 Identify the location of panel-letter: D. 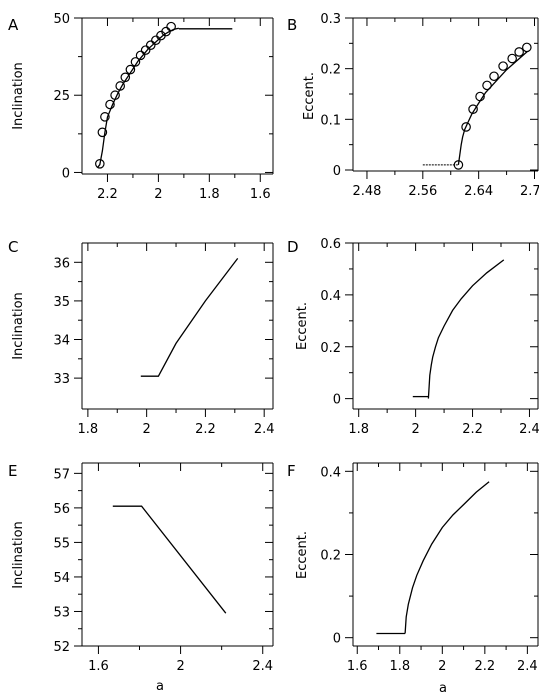
(293, 247).